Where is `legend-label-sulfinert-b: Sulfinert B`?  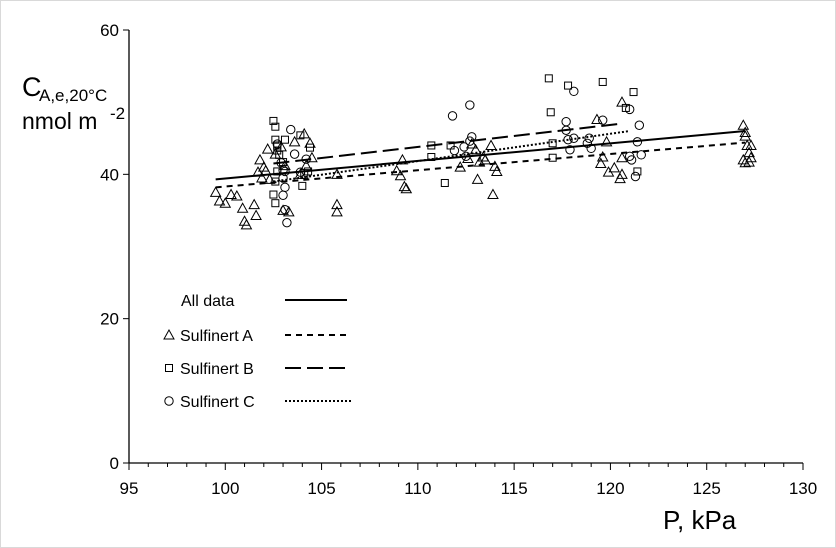 legend-label-sulfinert-b: Sulfinert B is located at coordinates (217, 369).